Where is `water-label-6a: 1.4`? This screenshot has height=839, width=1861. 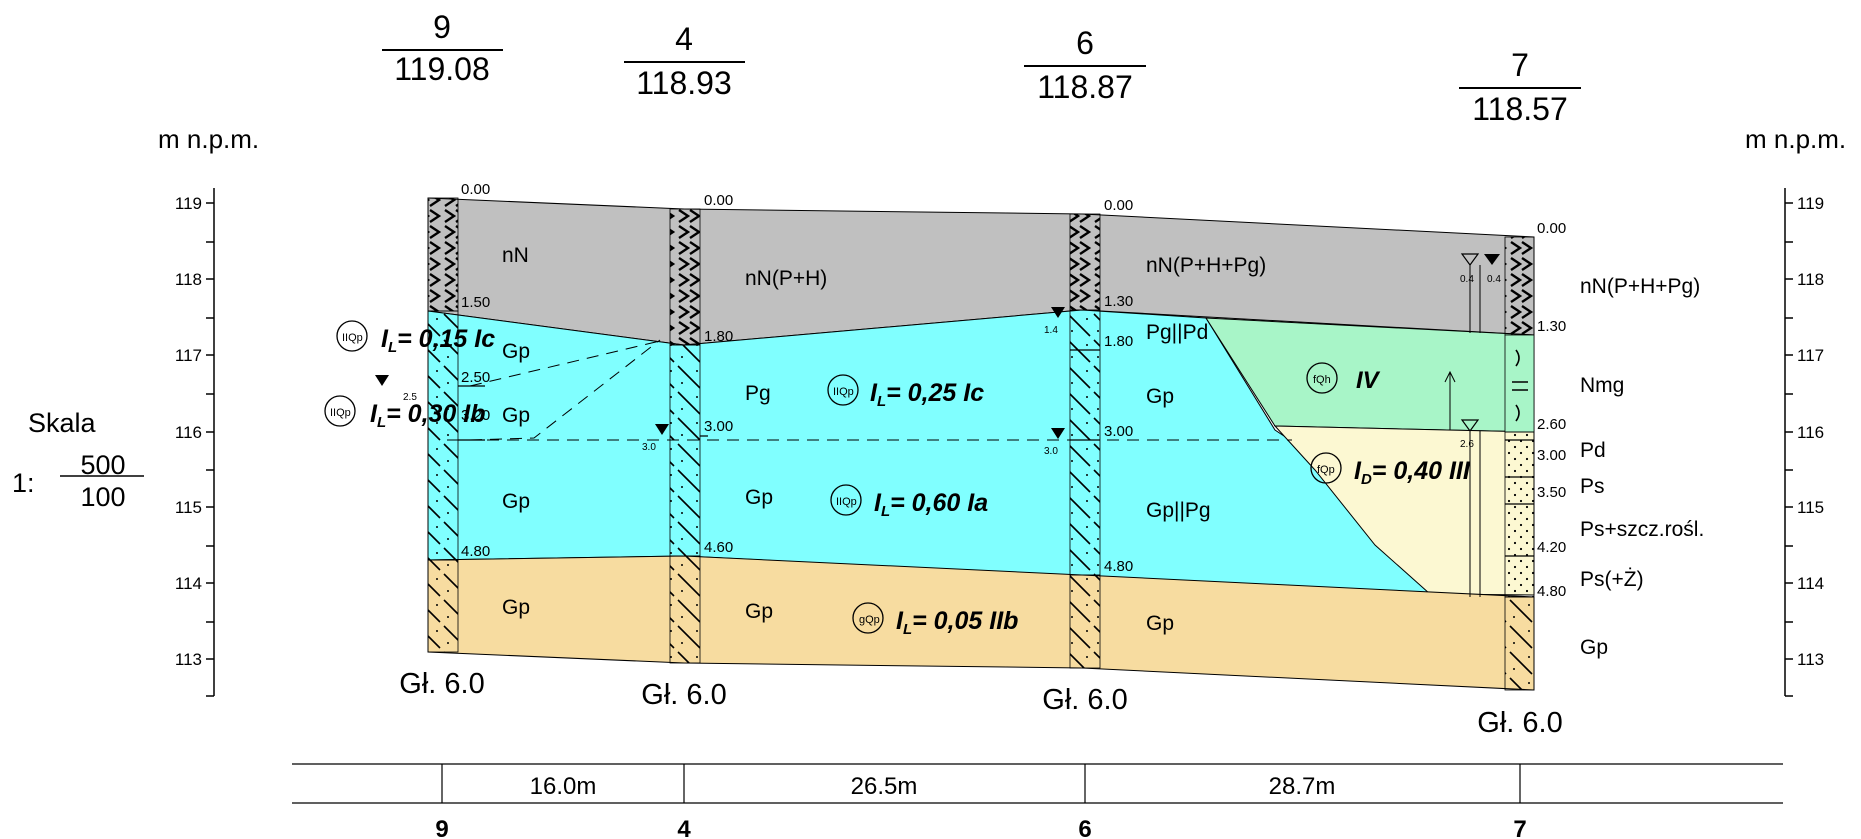 water-label-6a: 1.4 is located at coordinates (1051, 330).